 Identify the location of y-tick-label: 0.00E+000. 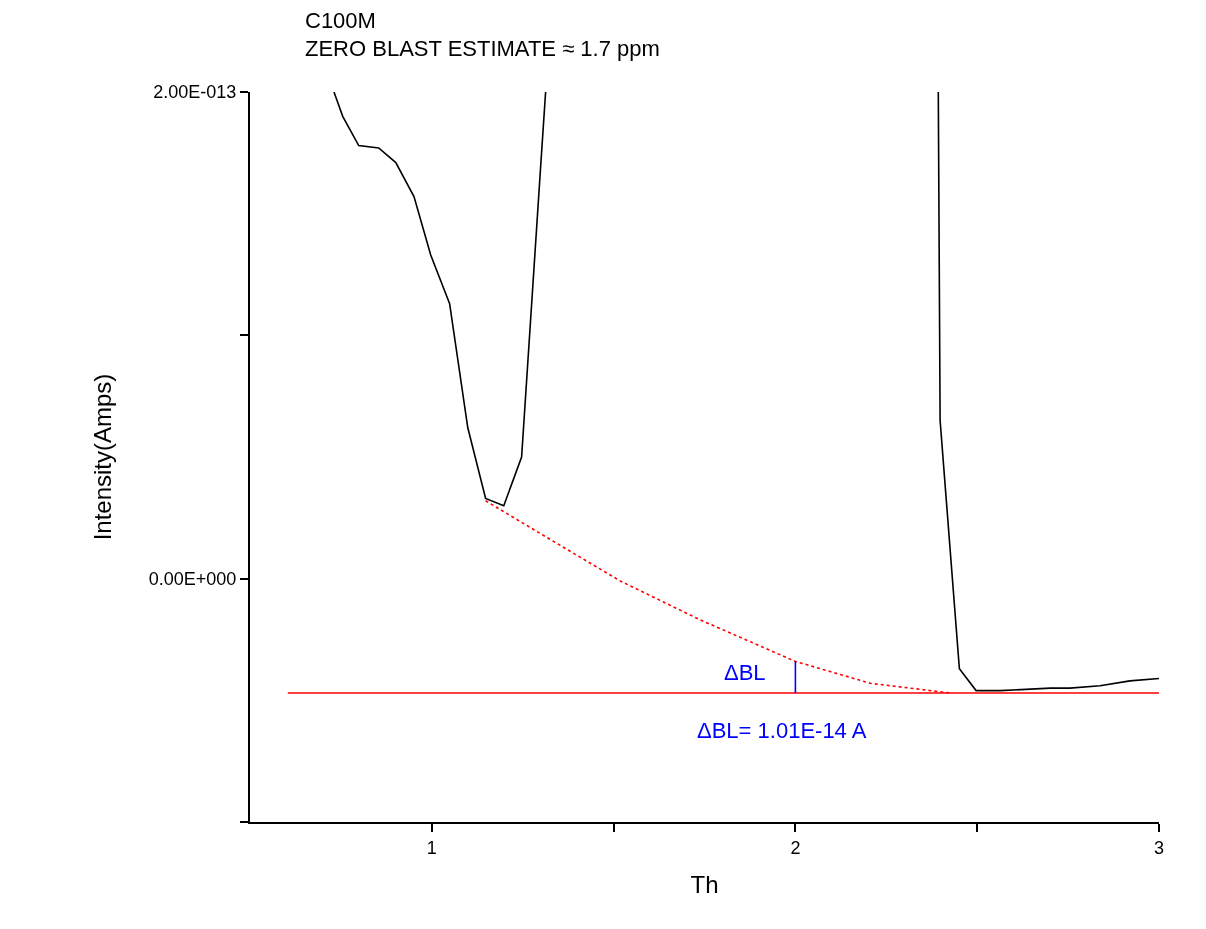
(192, 578).